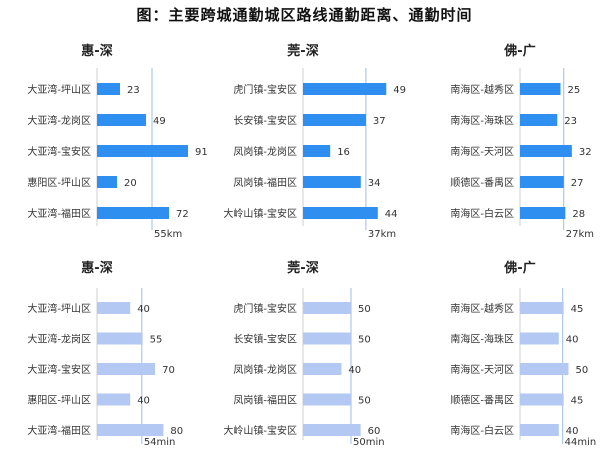 This screenshot has width=609, height=461. Describe the element at coordinates (343, 152) in the screenshot. I see `data-label: 16` at that location.